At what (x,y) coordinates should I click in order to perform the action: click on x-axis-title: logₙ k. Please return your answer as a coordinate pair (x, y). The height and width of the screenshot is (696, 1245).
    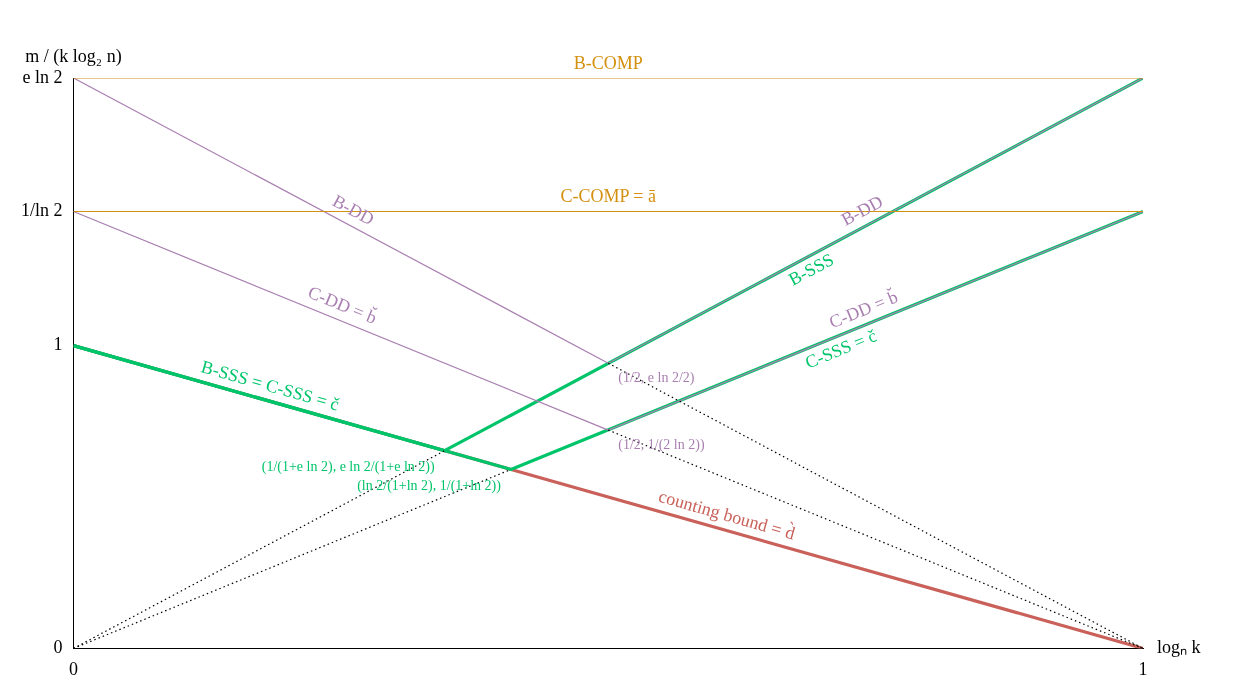
    Looking at the image, I should click on (1179, 647).